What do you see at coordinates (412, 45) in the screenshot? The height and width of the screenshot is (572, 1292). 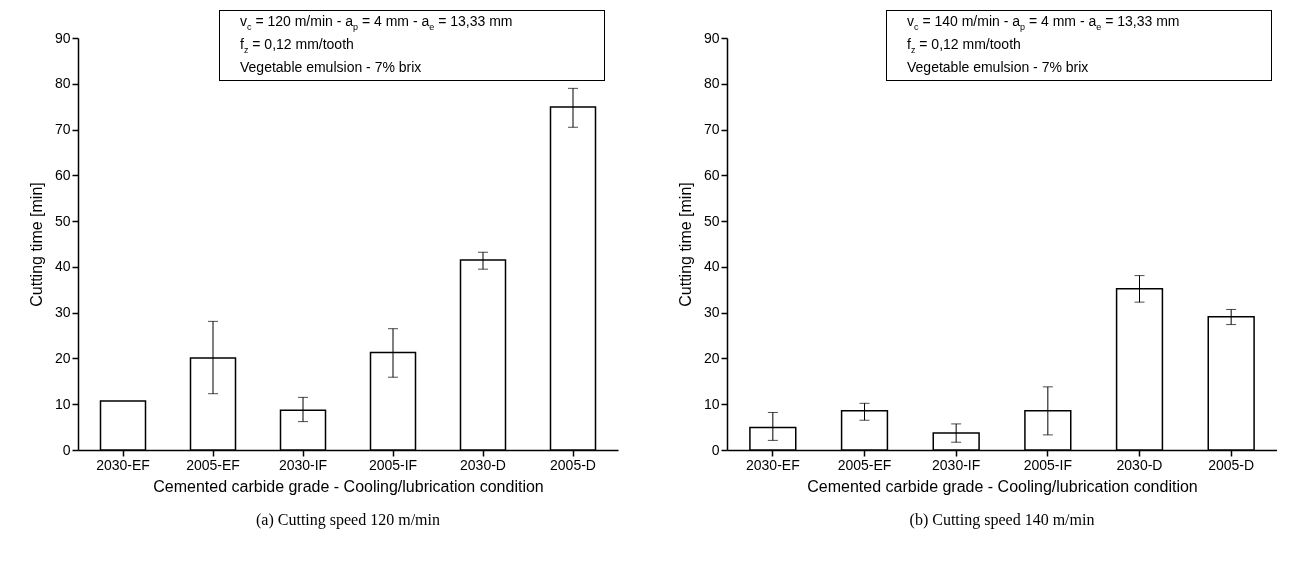 I see `text-box: v$_{c}$ = 120 m/min - a$_{p}$ = 4 mm - a$_{e}$ = 13,33 mm f$_{z}$ = 0,12 mm/tooth Vegetable emulsion - 7% brix` at bounding box center [412, 45].